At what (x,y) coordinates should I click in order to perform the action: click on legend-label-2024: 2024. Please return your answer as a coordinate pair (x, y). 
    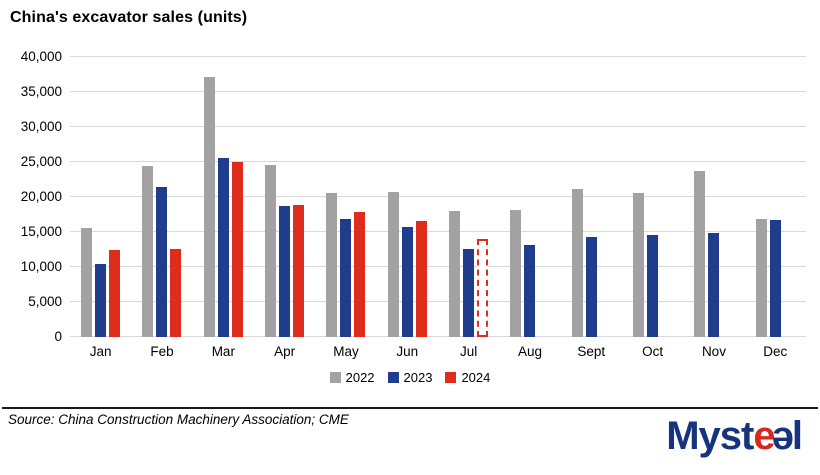
    Looking at the image, I should click on (476, 377).